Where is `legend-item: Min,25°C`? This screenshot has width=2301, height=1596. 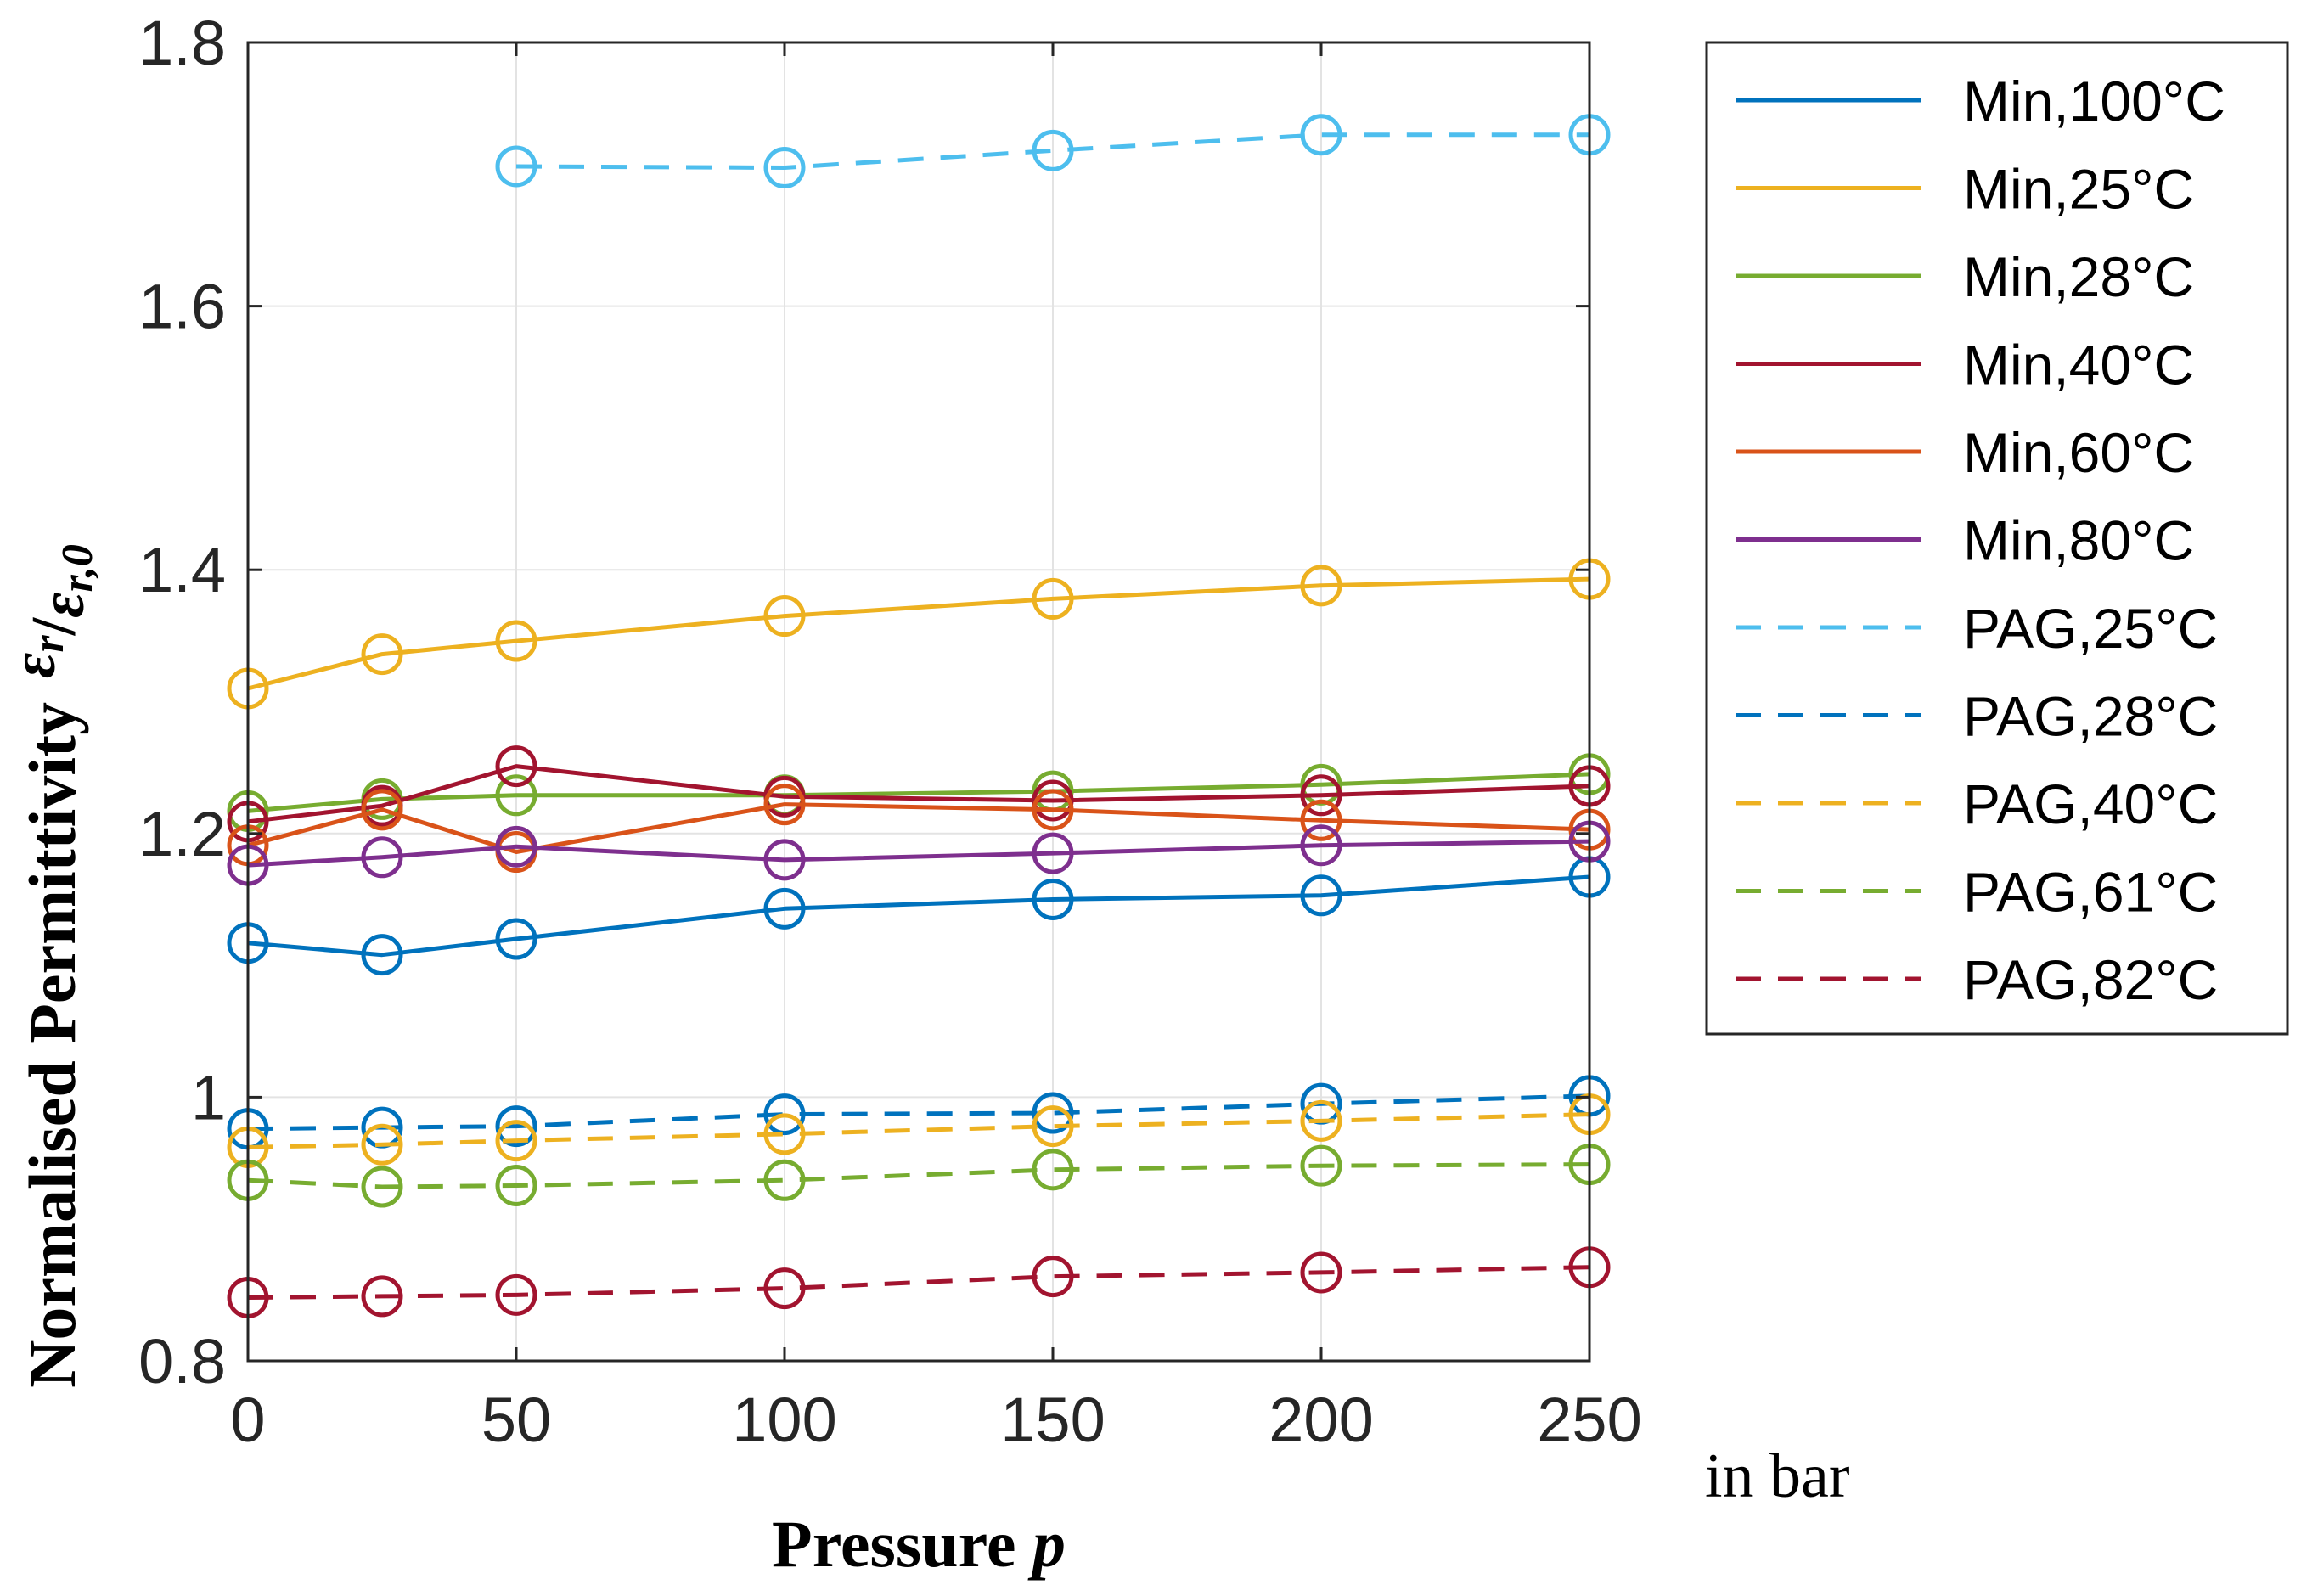
legend-item: Min,25°C is located at coordinates (1965, 189).